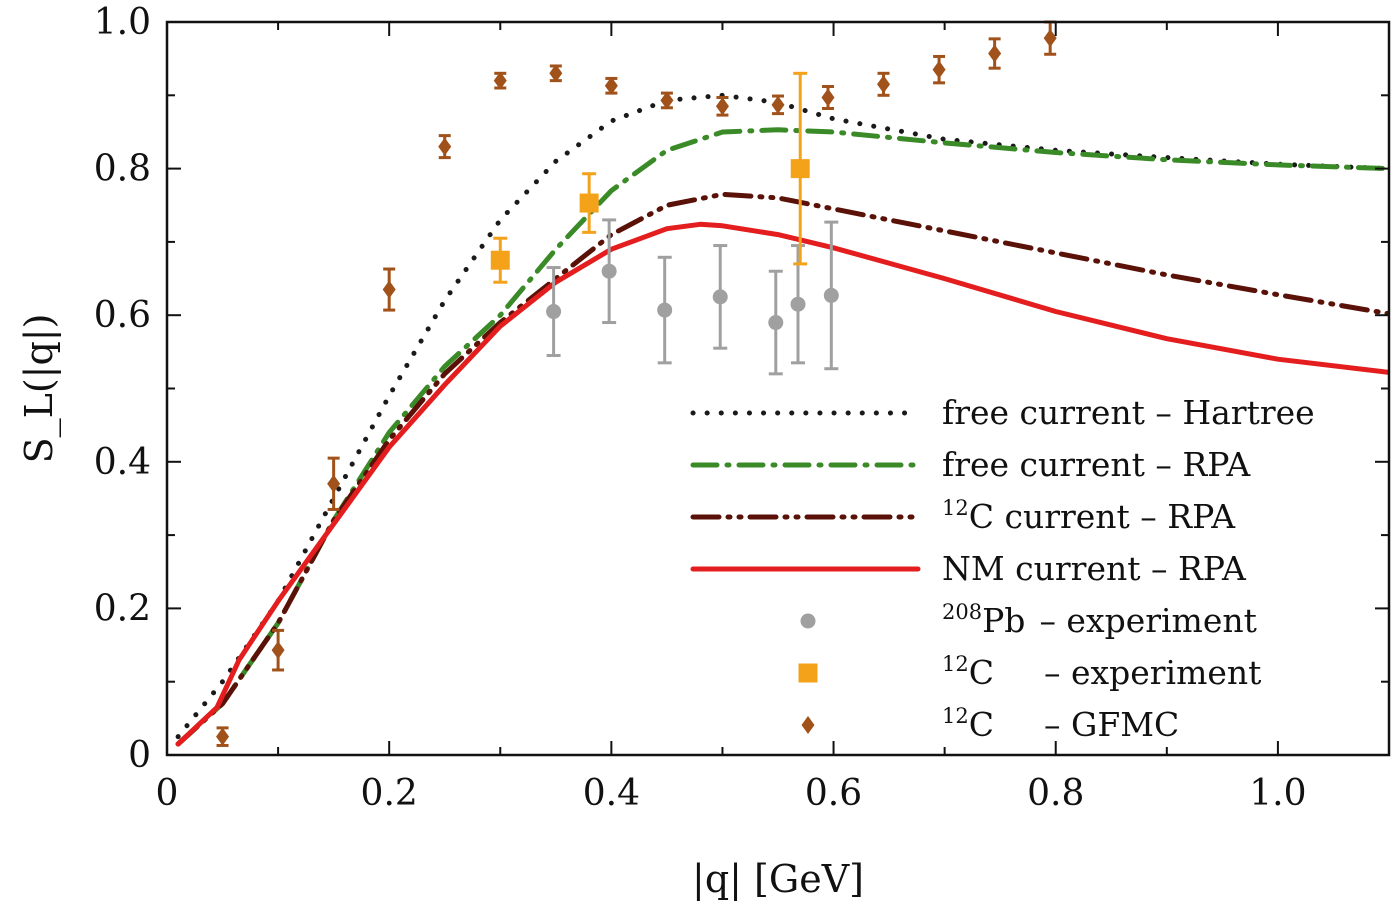 Image resolution: width=1392 pixels, height=901 pixels. Describe the element at coordinates (39, 389) in the screenshot. I see `y-axis-title: S_L(|q|)` at that location.